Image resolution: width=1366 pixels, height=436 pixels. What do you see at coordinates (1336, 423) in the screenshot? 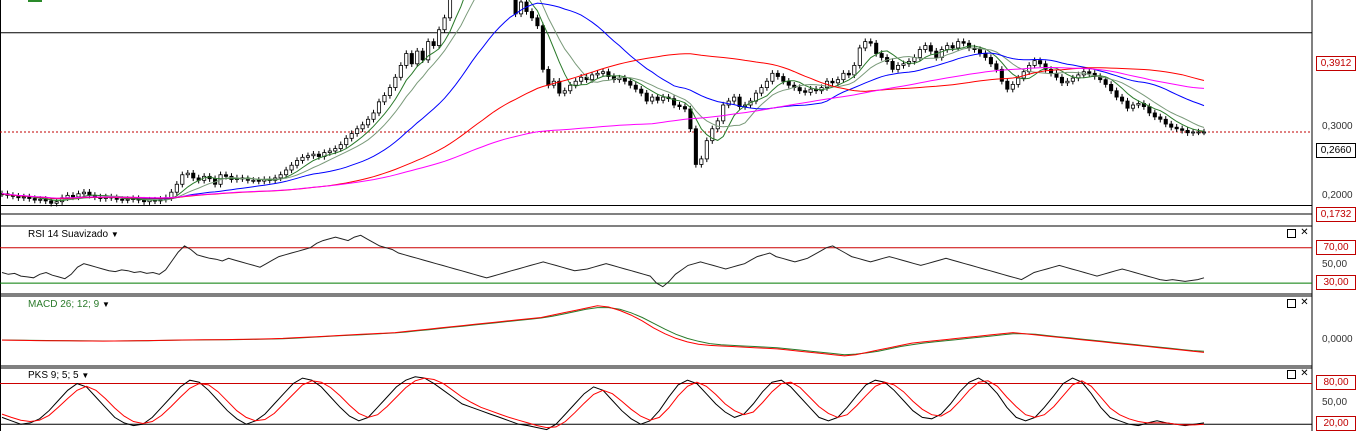
I see `pks-level-20-tag: 20,00` at bounding box center [1336, 423].